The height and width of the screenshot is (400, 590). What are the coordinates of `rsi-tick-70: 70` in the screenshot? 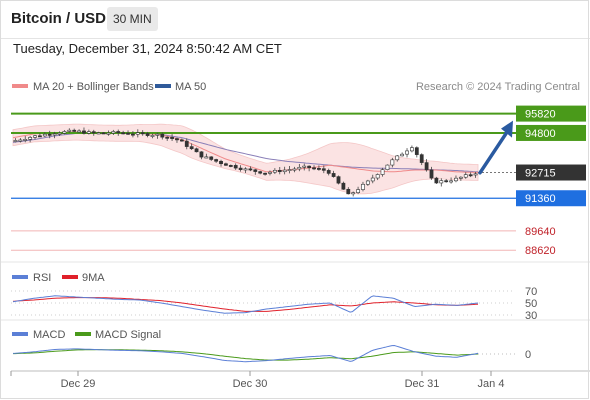 It's located at (531, 292).